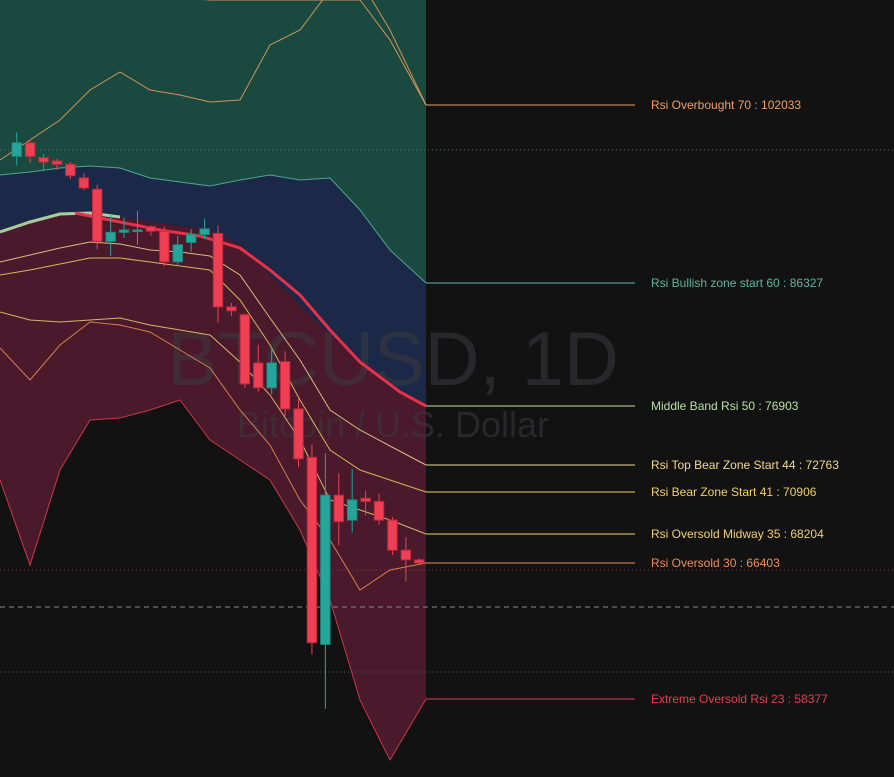  Describe the element at coordinates (393, 424) in the screenshot. I see `watermark-description: Bitcoin / U.S. Dollar` at that location.